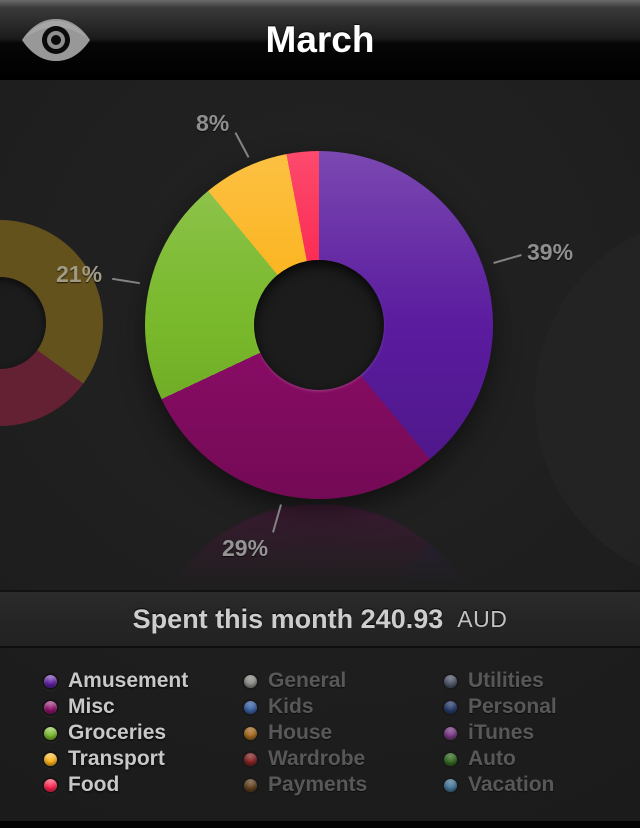 The height and width of the screenshot is (828, 640). I want to click on legend-item-vacation: Vacation, so click(541, 785).